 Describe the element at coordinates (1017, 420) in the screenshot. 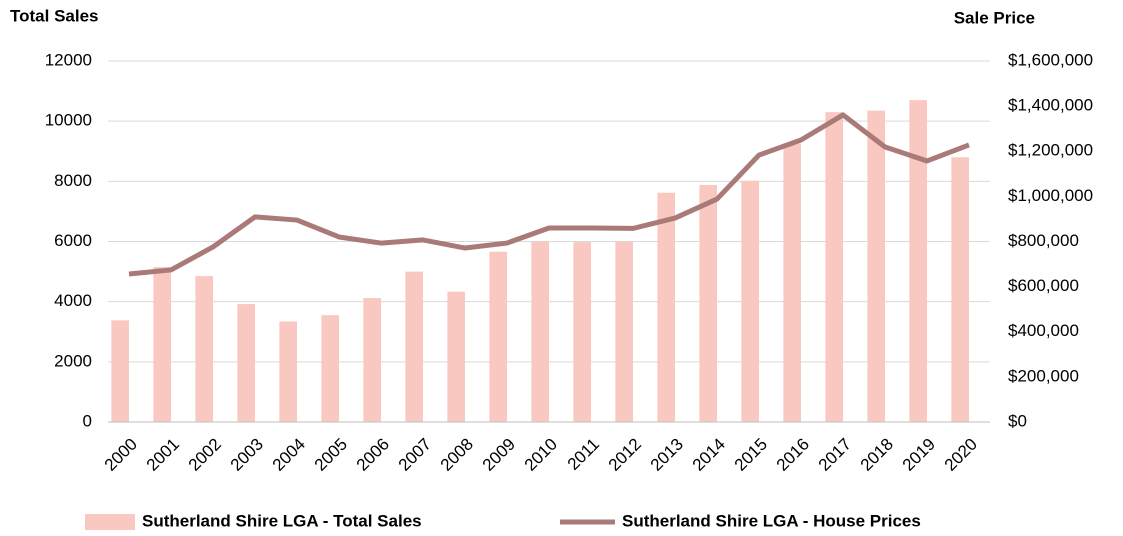

I see `y2-tick-label: $0` at that location.